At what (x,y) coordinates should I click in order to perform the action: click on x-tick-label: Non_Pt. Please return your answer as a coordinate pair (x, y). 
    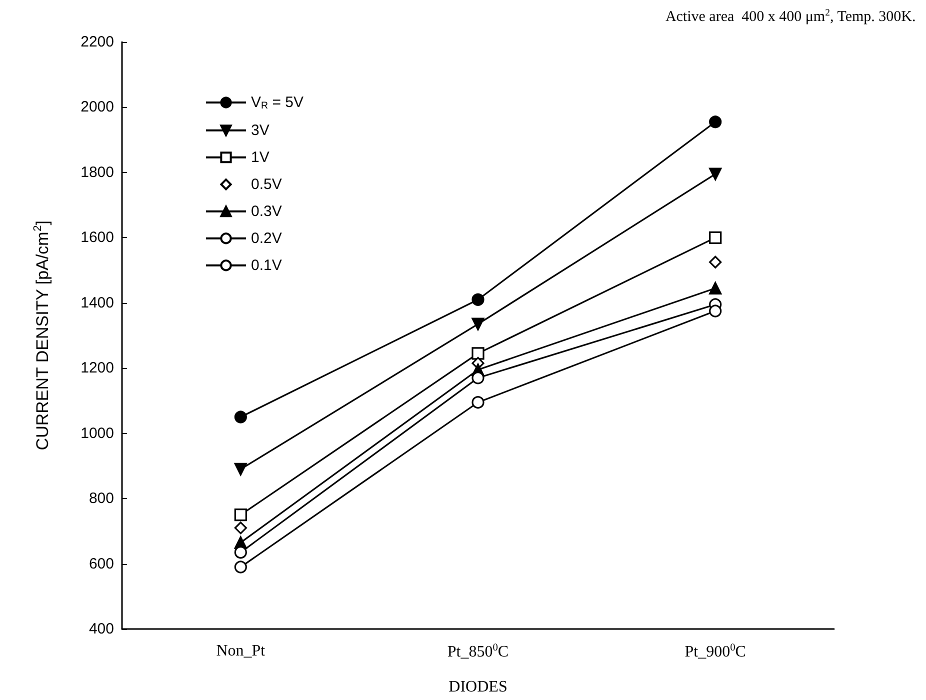
    Looking at the image, I should click on (241, 651).